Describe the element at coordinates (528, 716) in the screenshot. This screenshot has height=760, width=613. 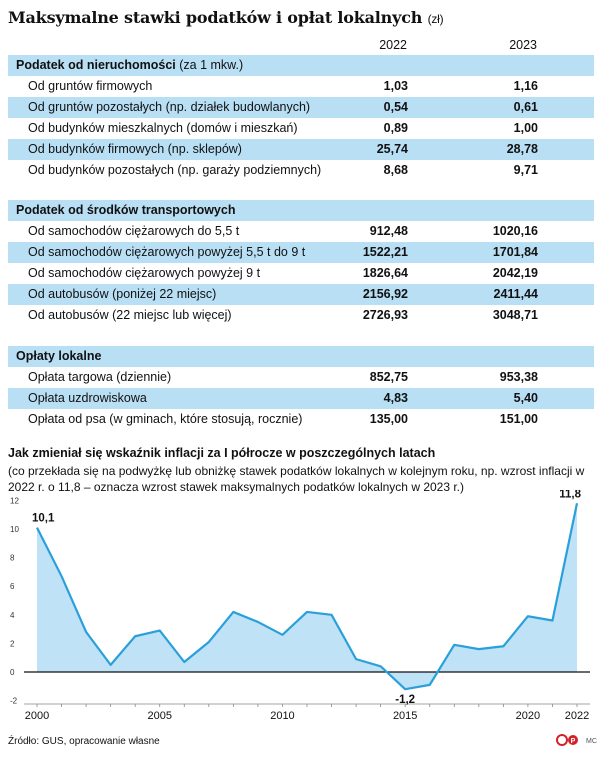
I see `x-tick-label: 2020` at that location.